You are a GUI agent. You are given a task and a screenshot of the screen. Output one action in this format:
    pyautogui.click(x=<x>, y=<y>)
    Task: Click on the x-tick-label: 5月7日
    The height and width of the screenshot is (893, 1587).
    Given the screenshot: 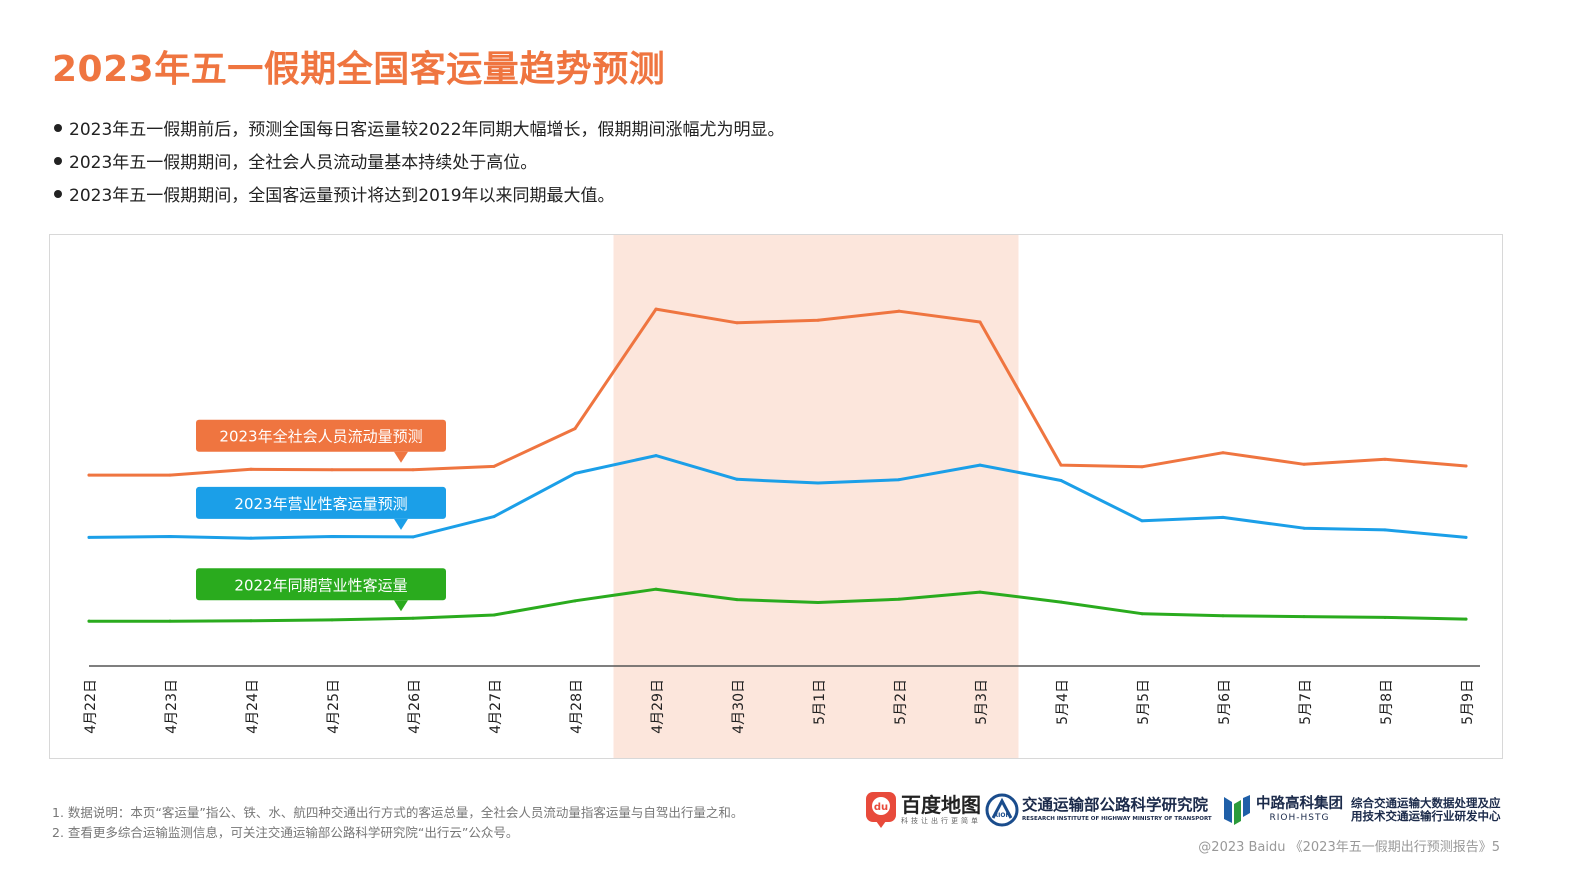 What is the action you would take?
    pyautogui.click(x=1306, y=702)
    